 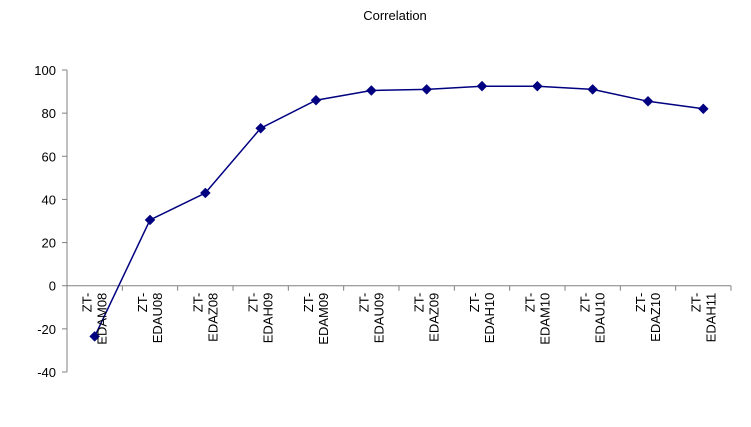 I want to click on category-label: ZT-EDAU08, so click(x=150, y=318).